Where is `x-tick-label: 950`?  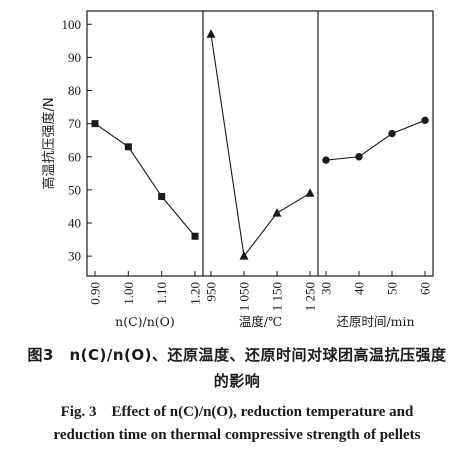
x-tick-label: 950 is located at coordinates (211, 292).